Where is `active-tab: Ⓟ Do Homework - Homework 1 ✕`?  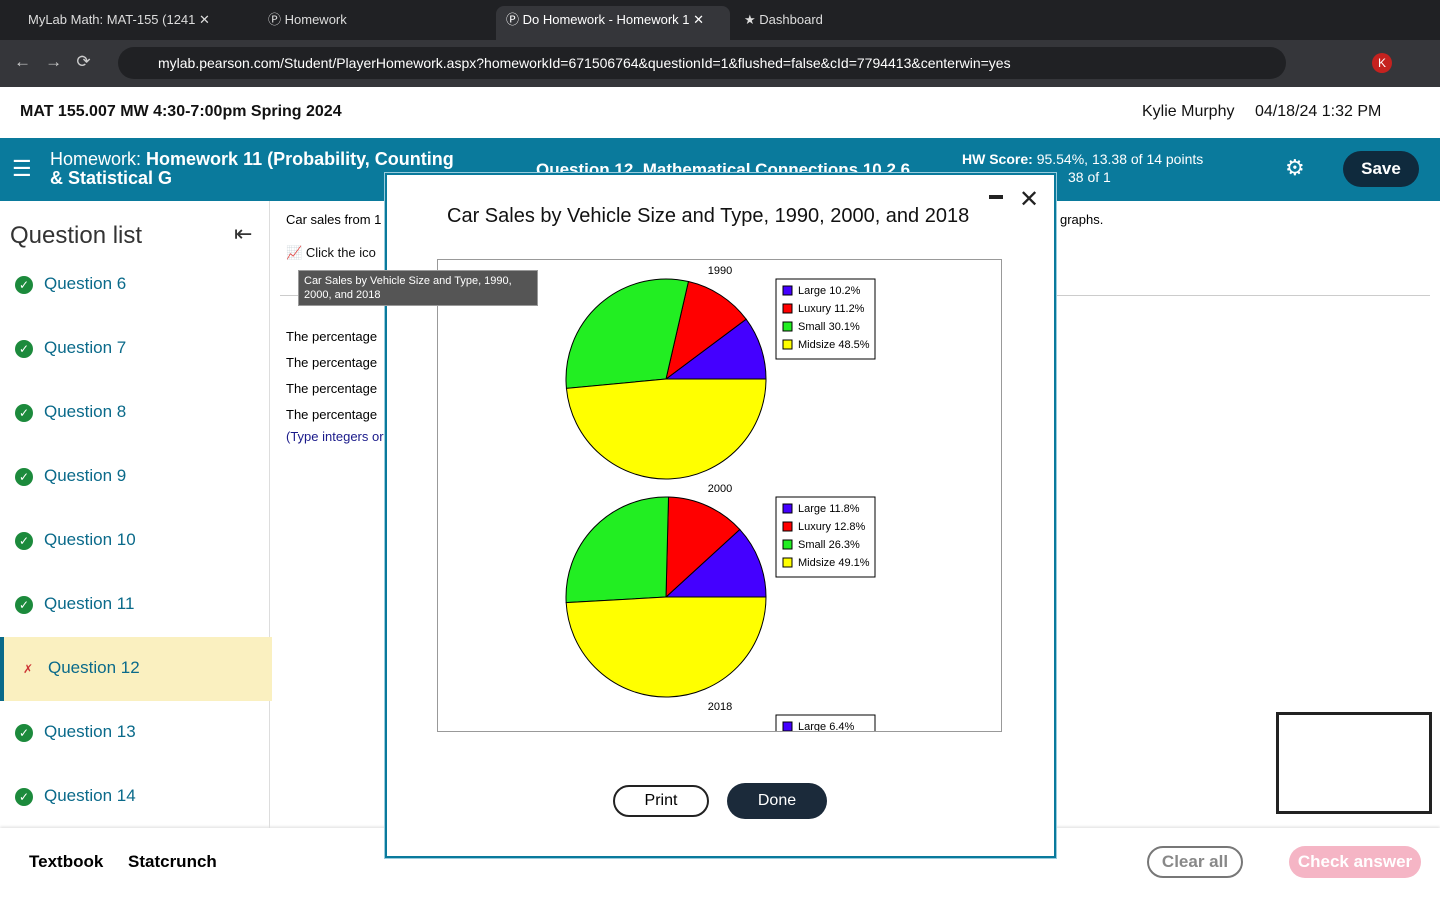
active-tab: Ⓟ Do Homework - Homework 1 ✕ is located at coordinates (613, 23).